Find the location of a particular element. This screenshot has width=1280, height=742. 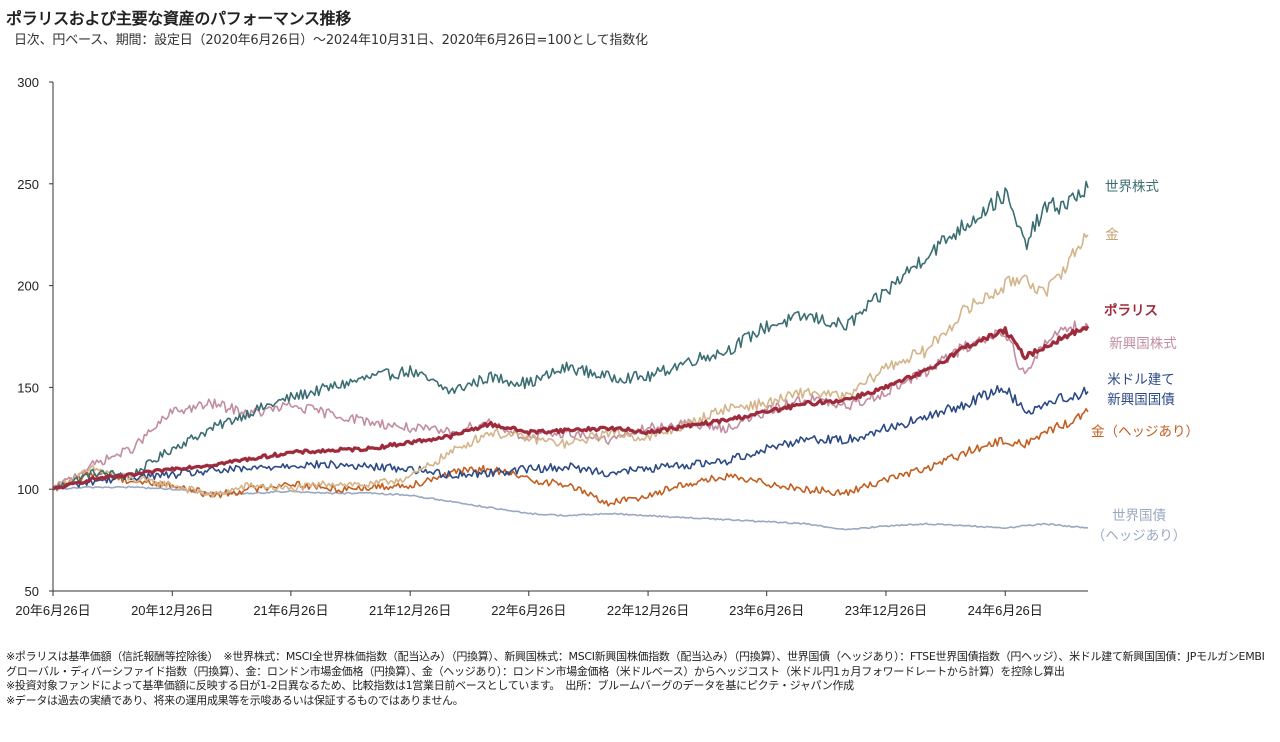

series-end-label: 新興国国債 is located at coordinates (1141, 400).